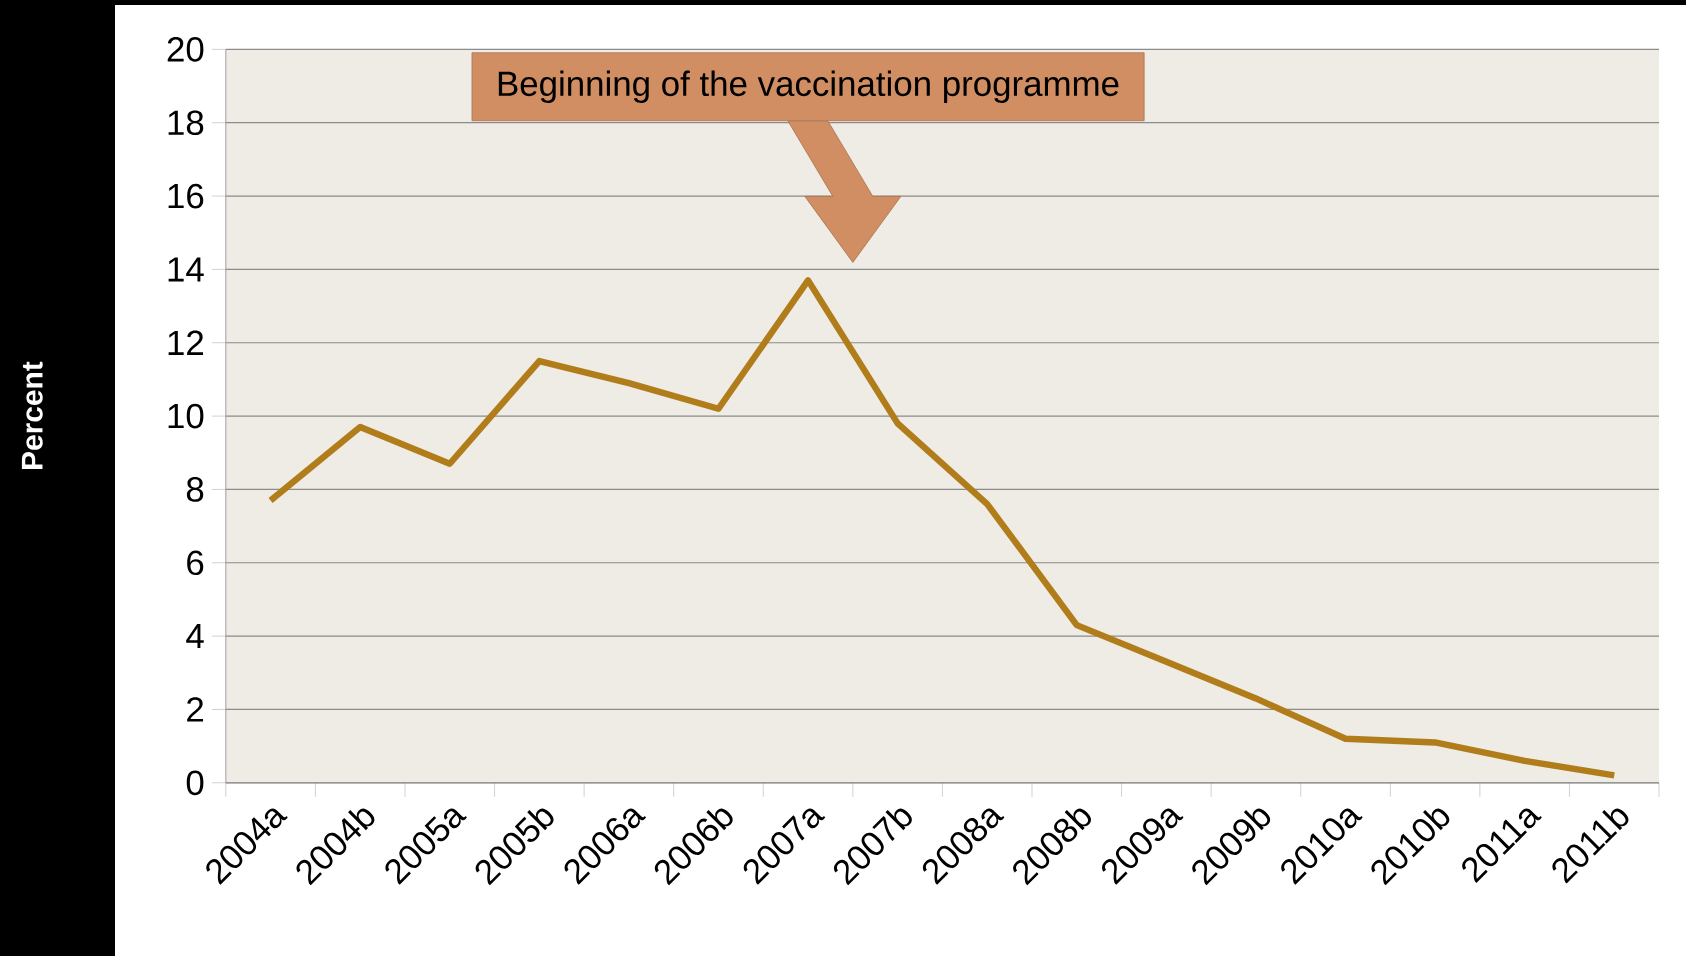  Describe the element at coordinates (32, 415) in the screenshot. I see `y-axis-title: Percent` at that location.